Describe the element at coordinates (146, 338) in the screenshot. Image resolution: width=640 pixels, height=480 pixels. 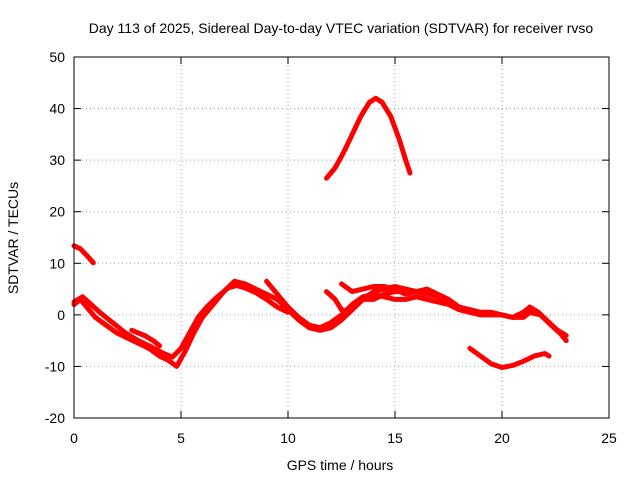
I see `series-line-arc-small-early` at that location.